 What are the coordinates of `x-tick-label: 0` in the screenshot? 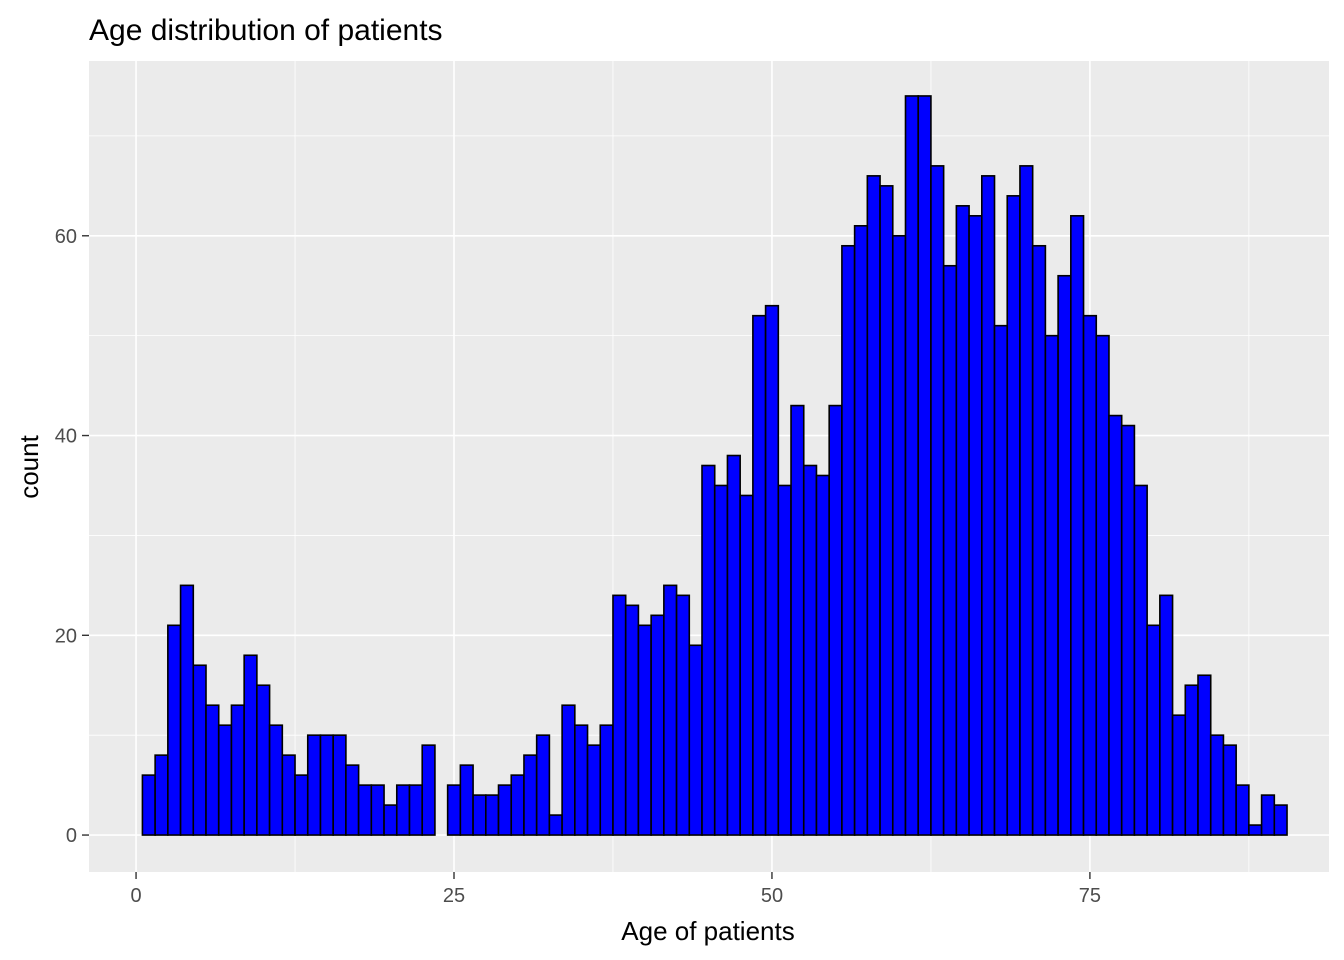 It's located at (135, 896).